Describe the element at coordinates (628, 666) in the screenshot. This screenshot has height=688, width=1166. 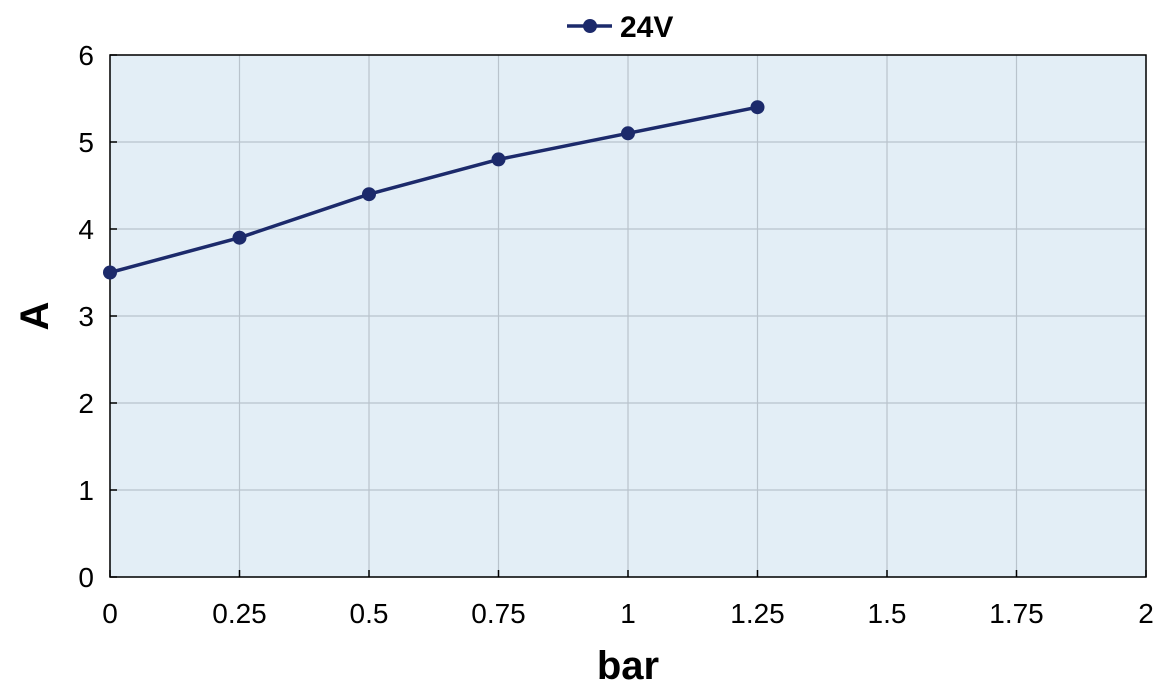
I see `x-axis-title: bar` at that location.